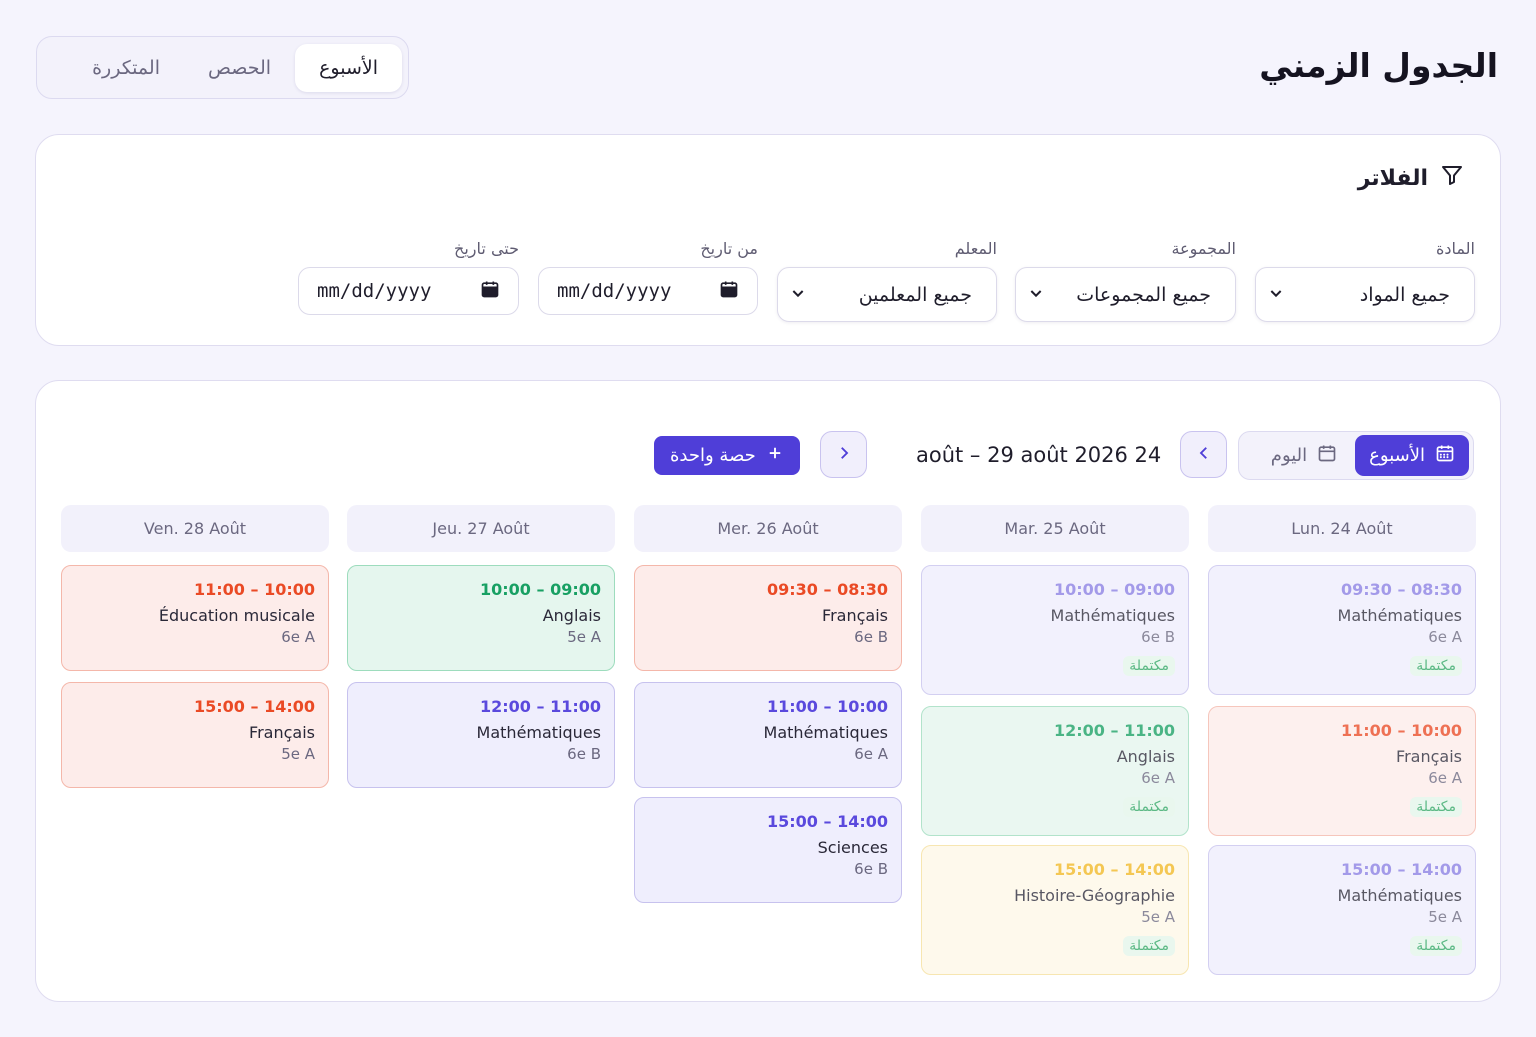  Describe the element at coordinates (713, 455) in the screenshot. I see `add-session-label: حصة واحدة` at that location.